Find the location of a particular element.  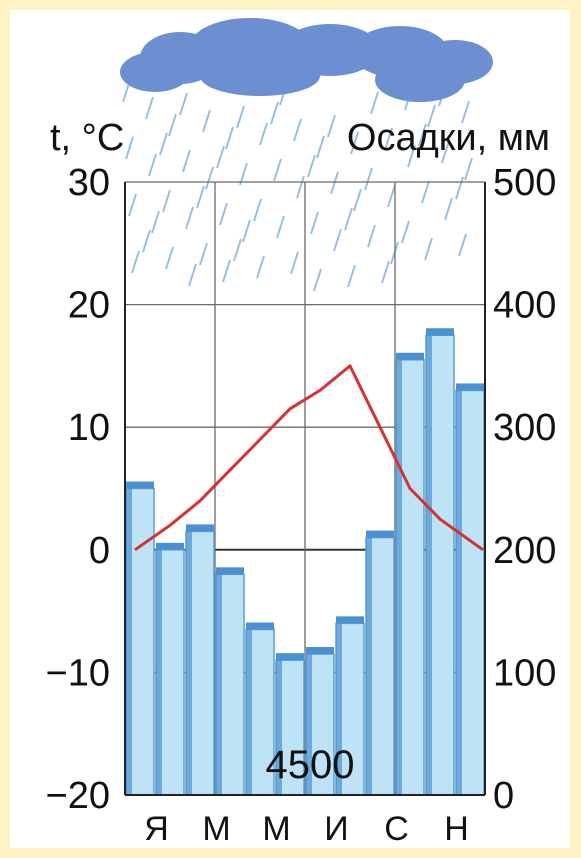

x-tick-label: Я is located at coordinates (156, 829).